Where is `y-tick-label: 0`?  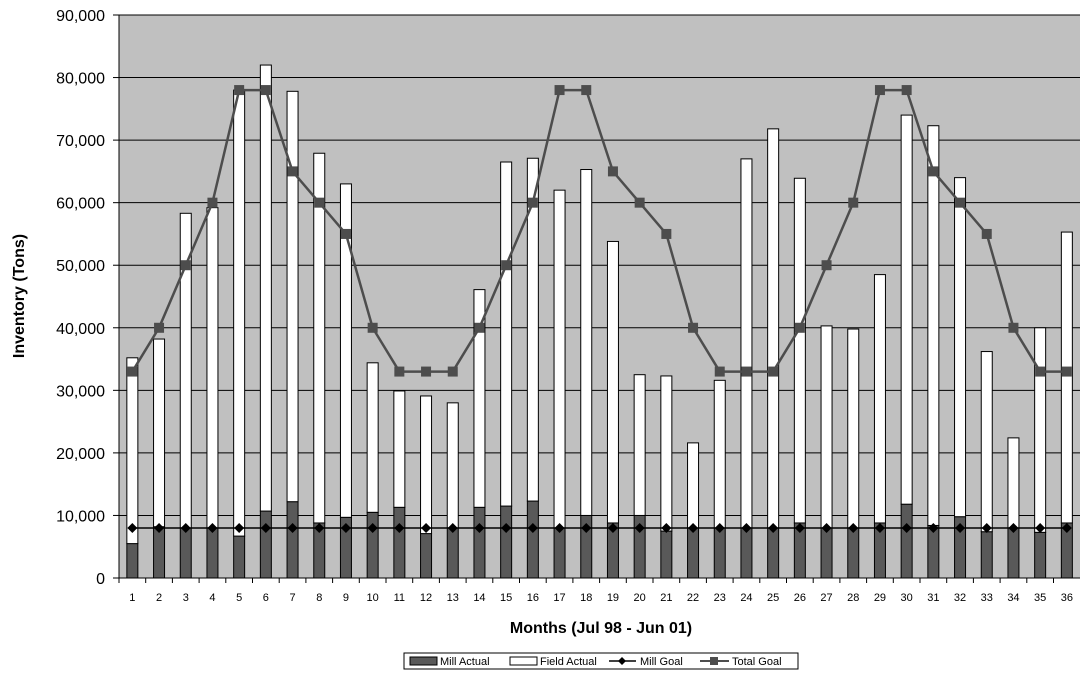 y-tick-label: 0 is located at coordinates (100, 579).